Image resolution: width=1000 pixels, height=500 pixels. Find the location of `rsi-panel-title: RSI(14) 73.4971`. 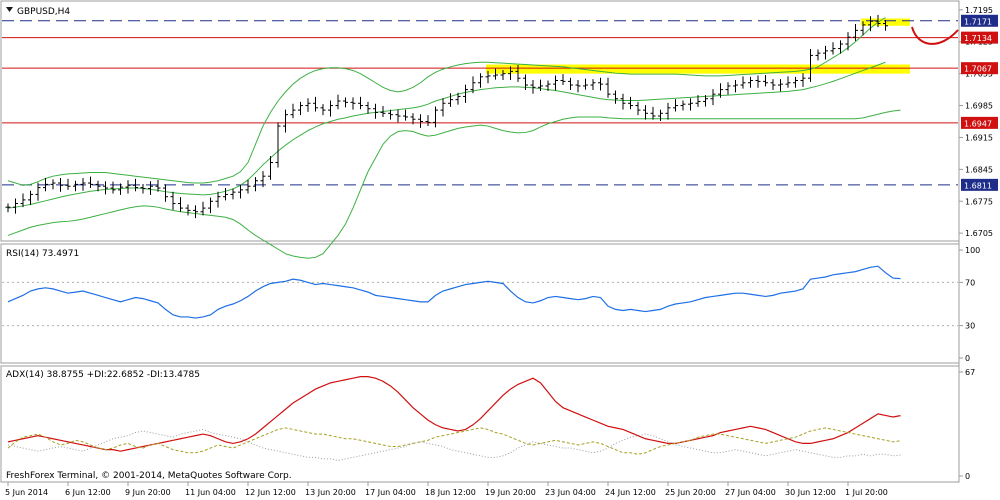

rsi-panel-title: RSI(14) 73.4971 is located at coordinates (42, 254).